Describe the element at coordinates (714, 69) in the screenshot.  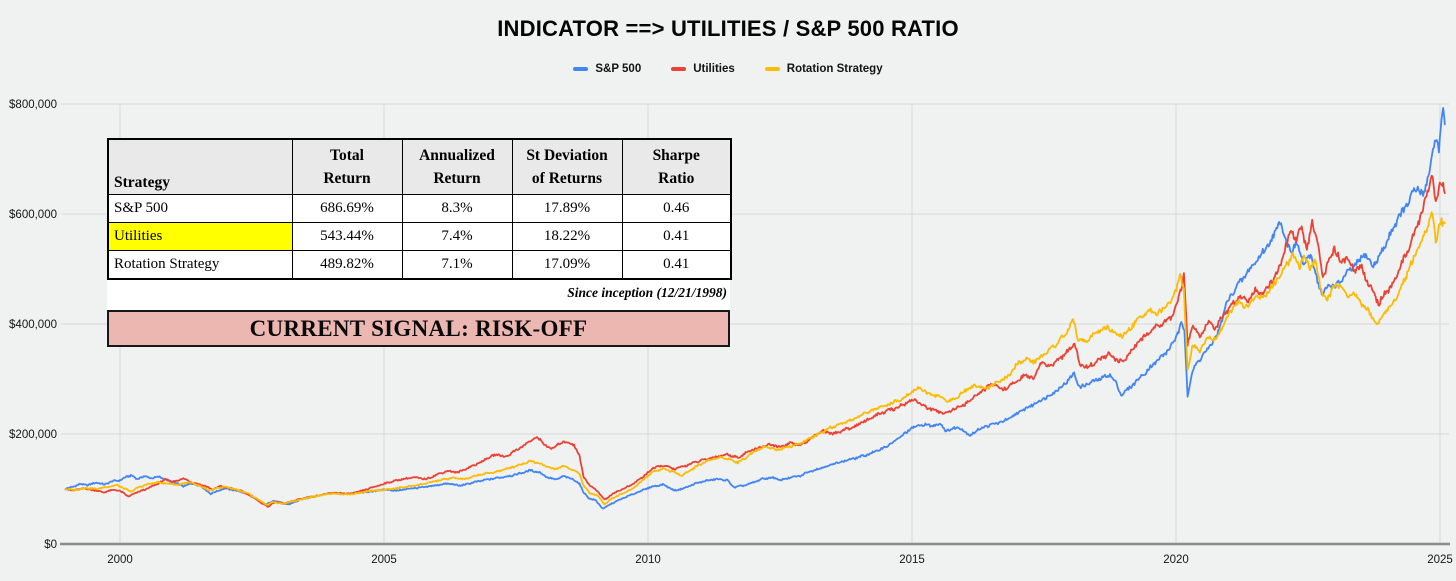
I see `legend-label: Utilities` at that location.